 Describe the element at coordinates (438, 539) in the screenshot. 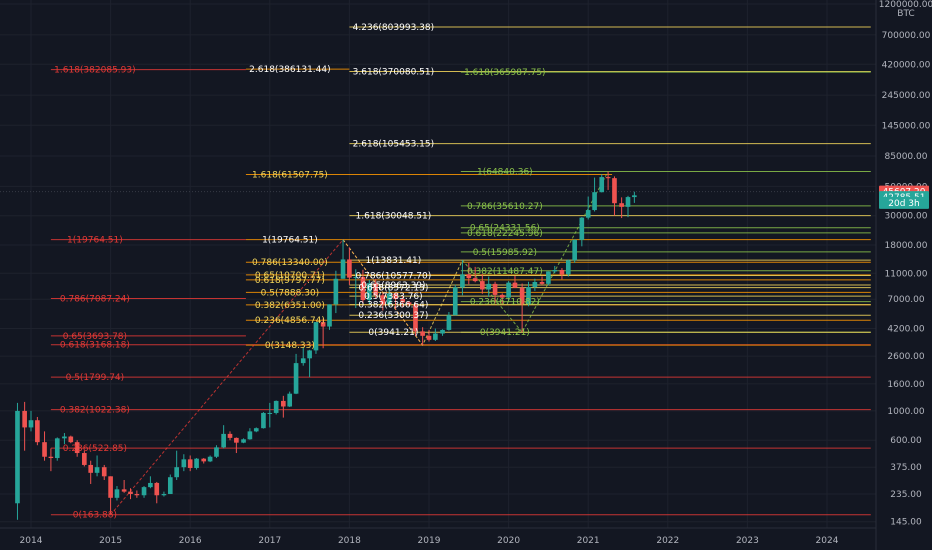

I see `time-axis` at that location.